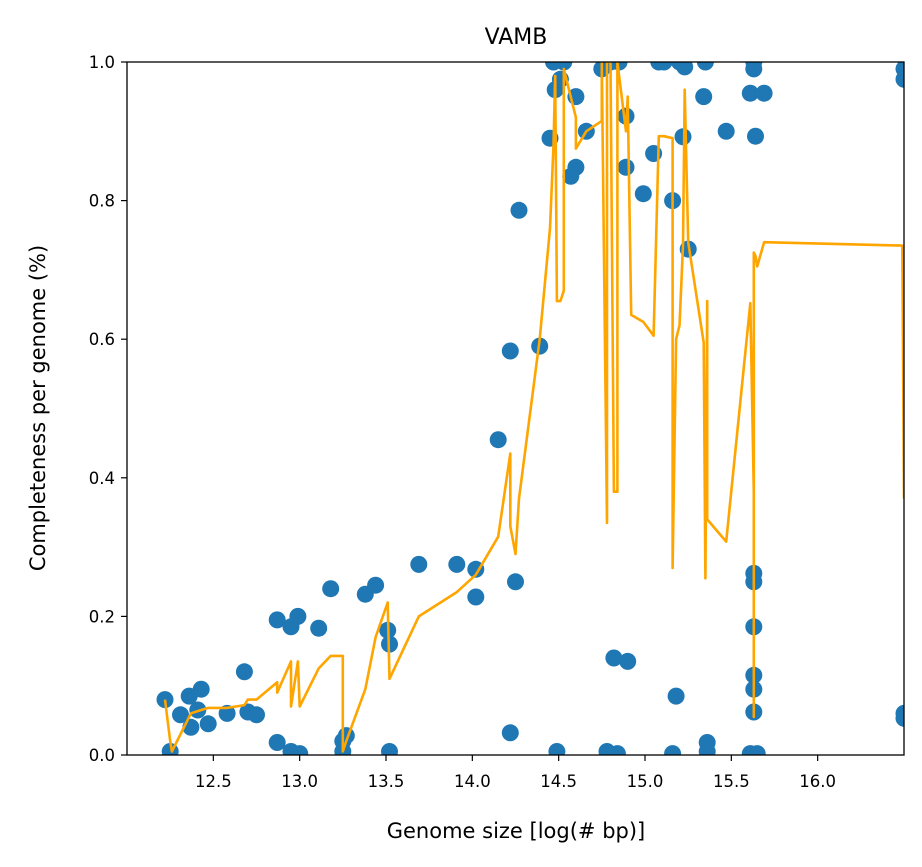 Image resolution: width=922 pixels, height=867 pixels. What do you see at coordinates (102, 62) in the screenshot?
I see `y-tick-label: 1.0` at bounding box center [102, 62].